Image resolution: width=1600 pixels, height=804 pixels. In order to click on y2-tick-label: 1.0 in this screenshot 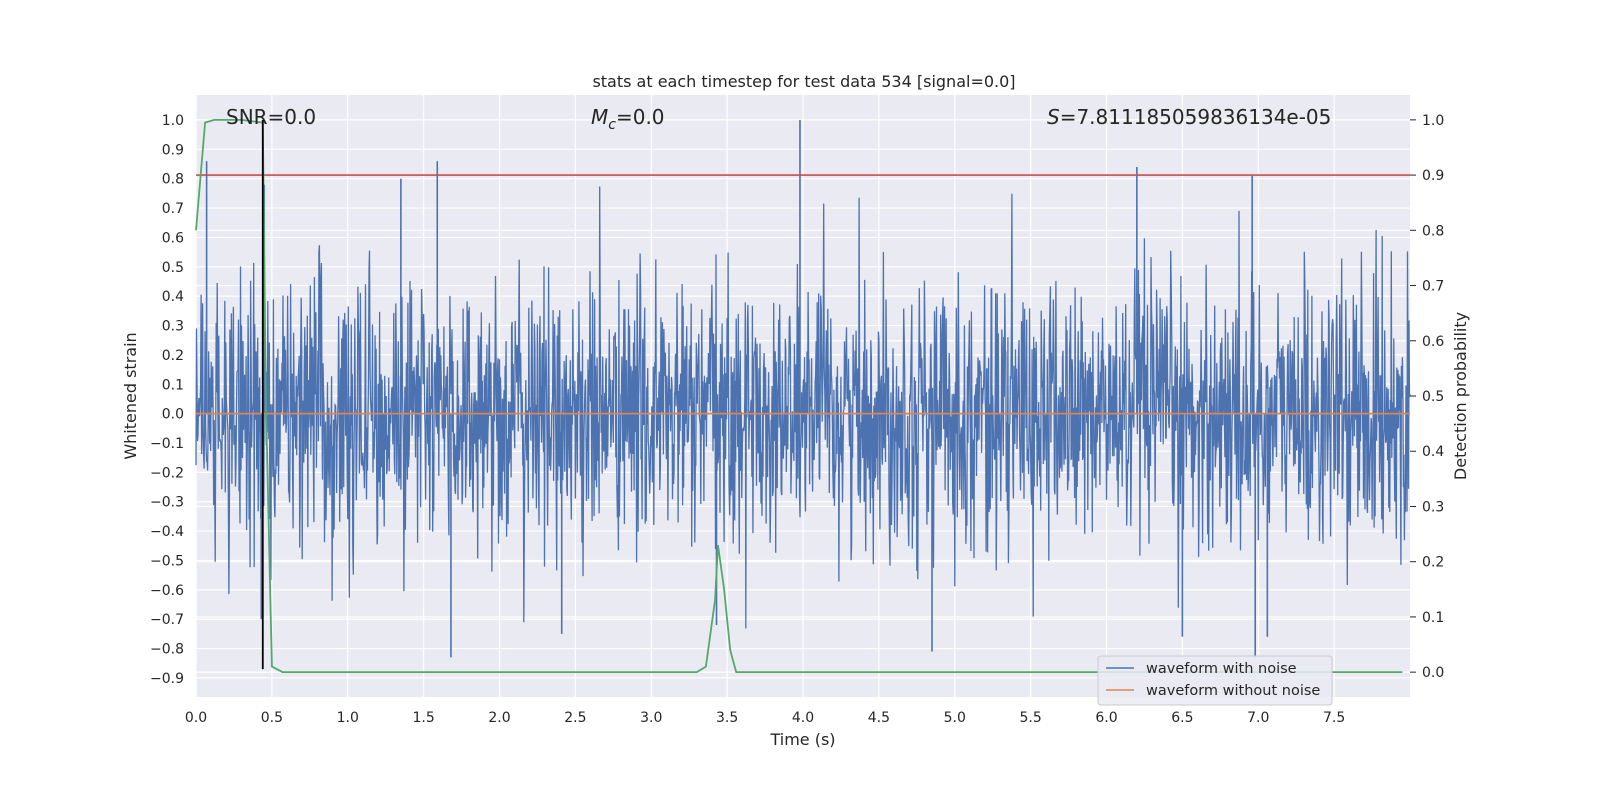, I will do `click(1433, 121)`.